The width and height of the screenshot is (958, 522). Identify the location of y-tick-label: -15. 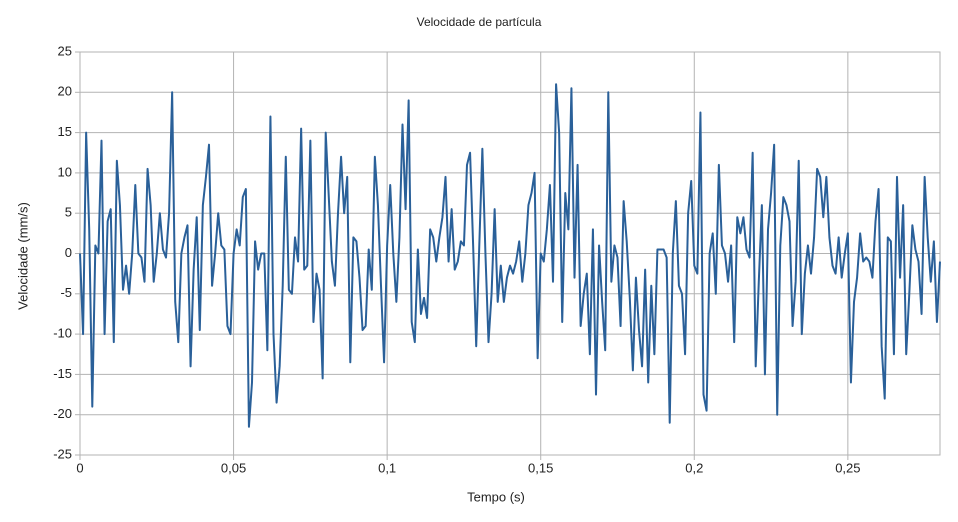
(62, 373).